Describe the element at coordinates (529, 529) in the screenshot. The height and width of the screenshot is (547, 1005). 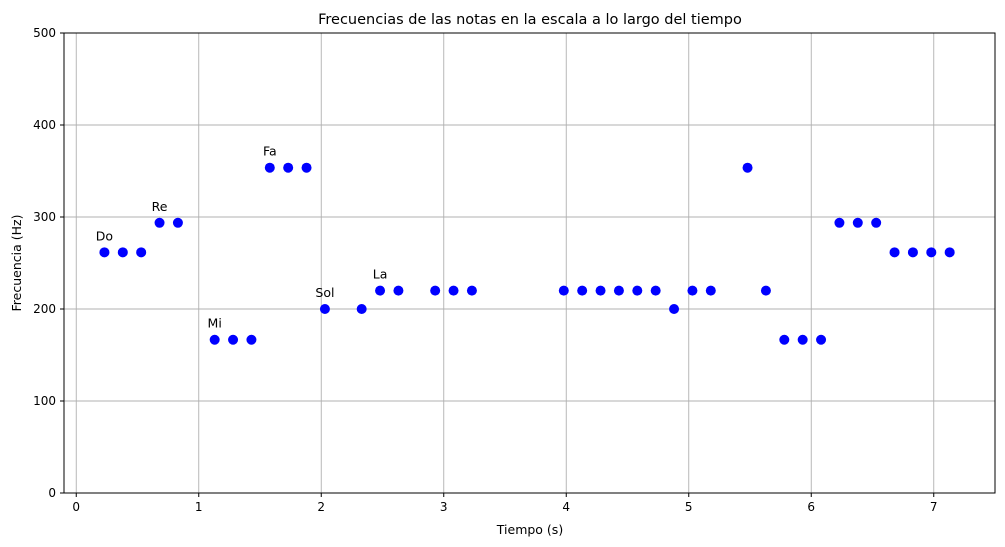
I see `x-axis-label: Tiempo (s)` at that location.